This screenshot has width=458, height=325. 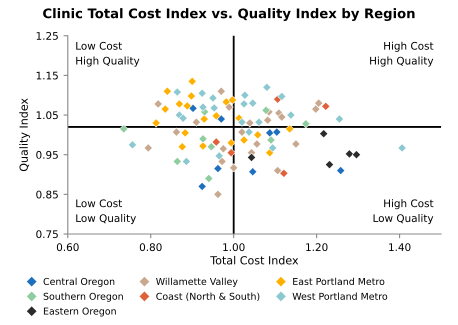 I want to click on annotation: High Cost Low Quality, so click(x=404, y=211).